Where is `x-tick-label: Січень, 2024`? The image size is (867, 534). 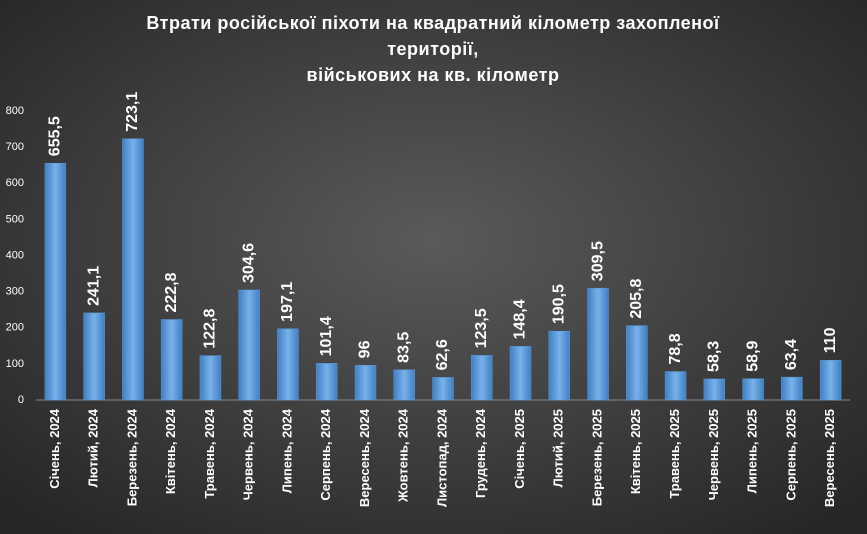
x-tick-label: Січень, 2024 is located at coordinates (54, 448).